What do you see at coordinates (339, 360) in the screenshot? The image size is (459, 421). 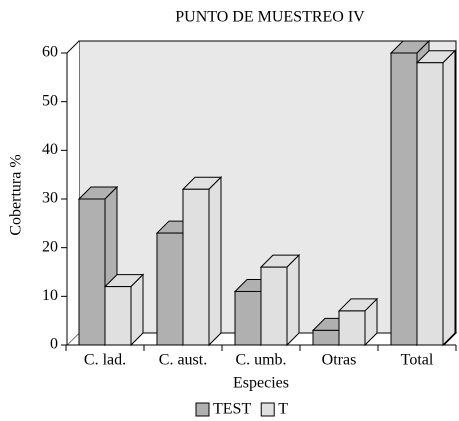 I see `x-tick-label: Otras` at bounding box center [339, 360].